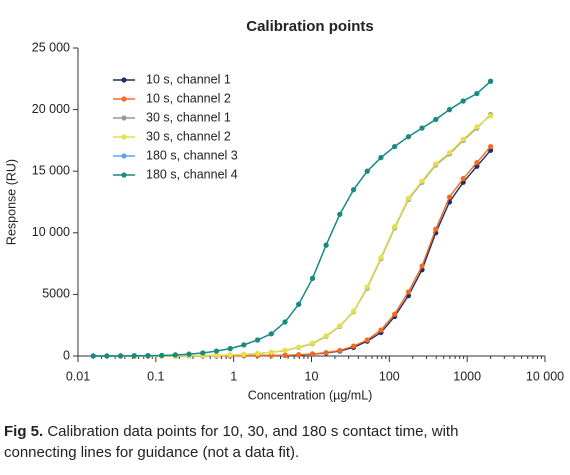 Image resolution: width=570 pixels, height=475 pixels. I want to click on x-tick-label: 0.1, so click(155, 376).